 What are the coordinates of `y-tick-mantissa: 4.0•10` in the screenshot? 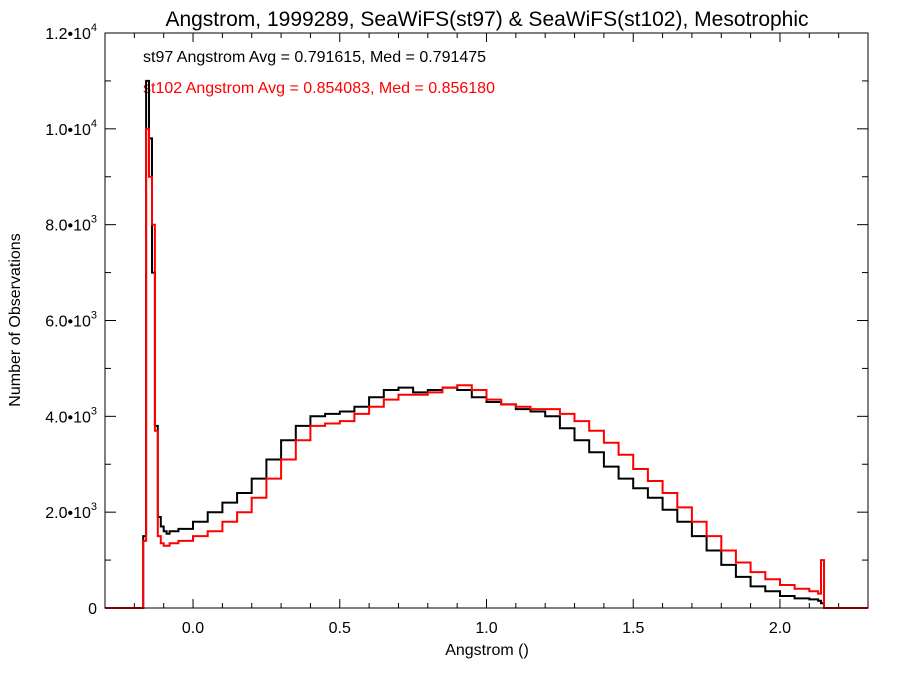 It's located at (68, 417).